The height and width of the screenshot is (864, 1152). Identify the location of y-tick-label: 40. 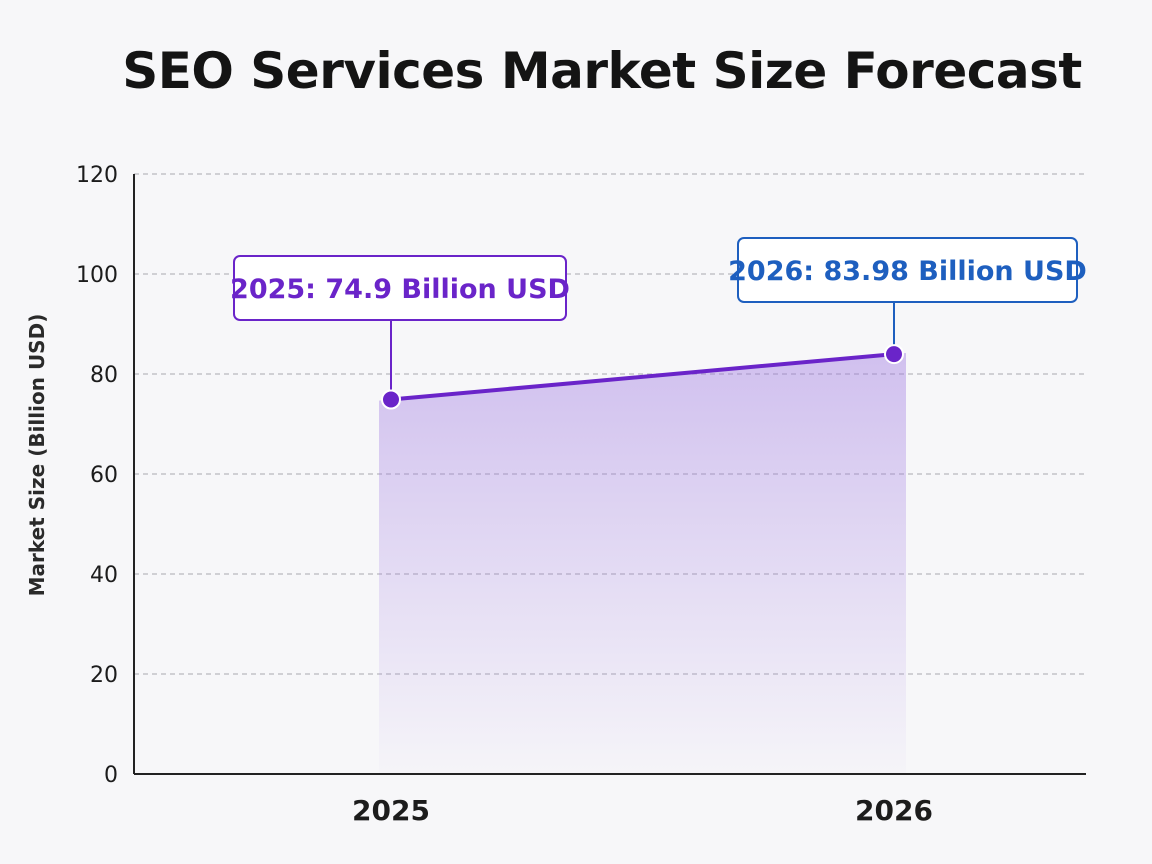
(104, 575).